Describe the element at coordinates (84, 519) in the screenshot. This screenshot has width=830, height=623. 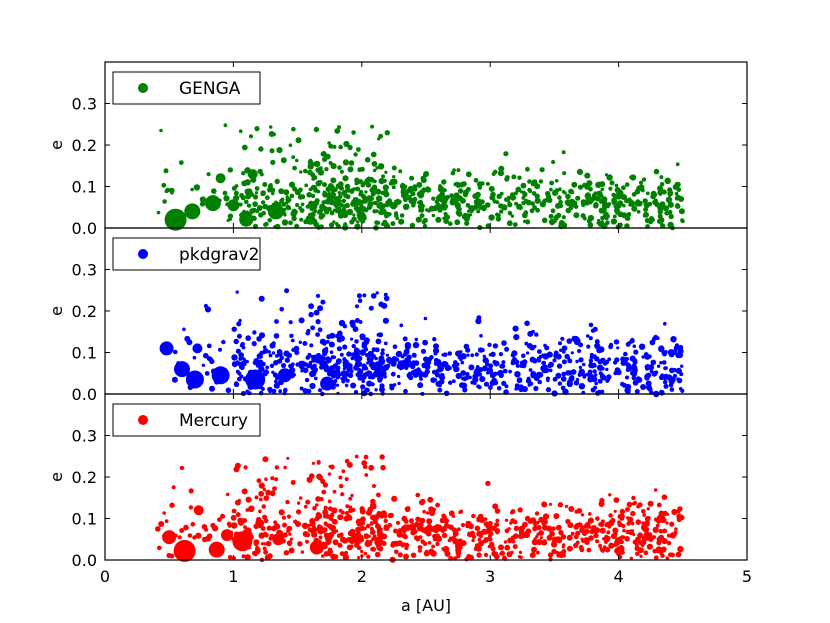
I see `y-tick-label: 0.1` at that location.